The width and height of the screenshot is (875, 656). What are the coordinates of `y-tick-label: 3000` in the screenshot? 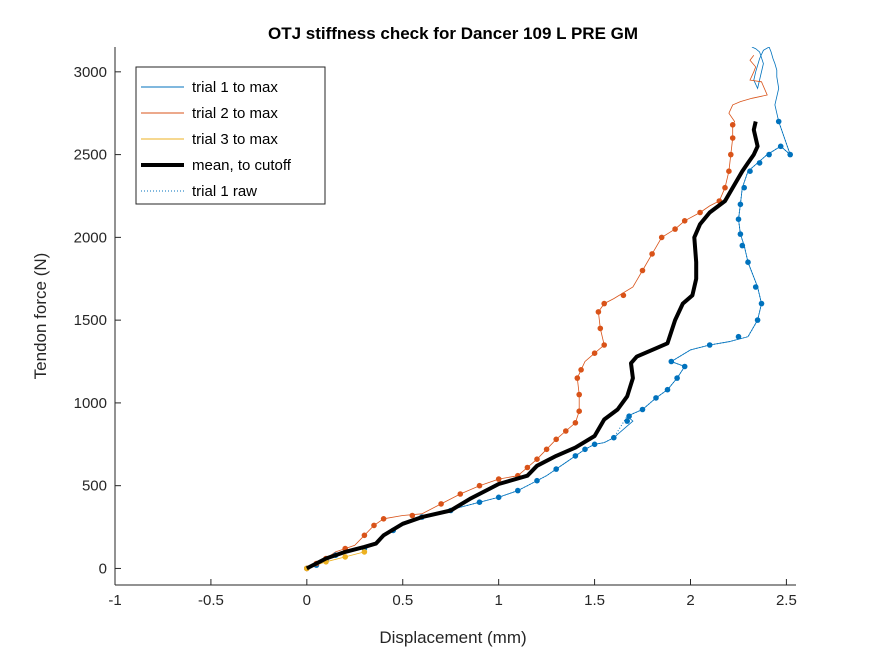 It's located at (90, 72).